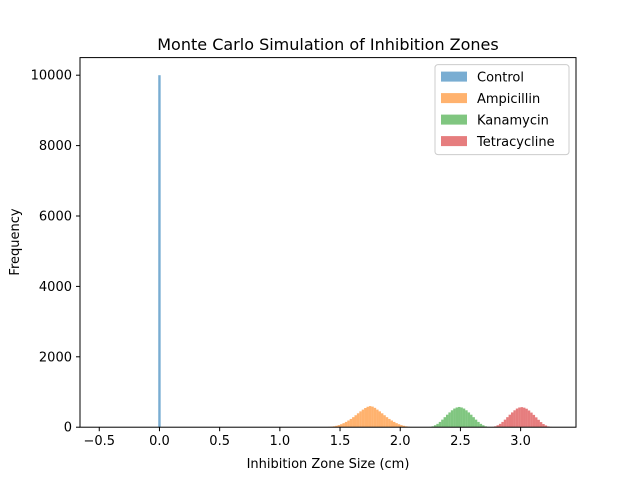 The height and width of the screenshot is (480, 640). What do you see at coordinates (15, 241) in the screenshot?
I see `y-axis-label: Frequency` at bounding box center [15, 241].